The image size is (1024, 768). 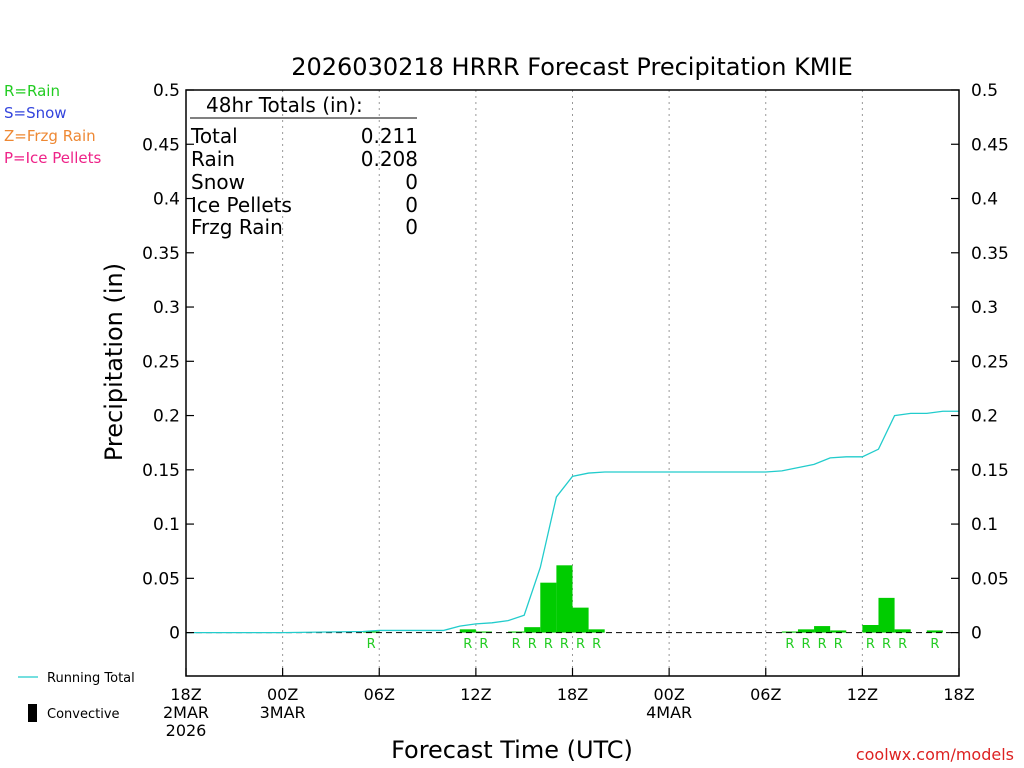 What do you see at coordinates (984, 525) in the screenshot?
I see `y-tick-label-right: 0.1` at bounding box center [984, 525].